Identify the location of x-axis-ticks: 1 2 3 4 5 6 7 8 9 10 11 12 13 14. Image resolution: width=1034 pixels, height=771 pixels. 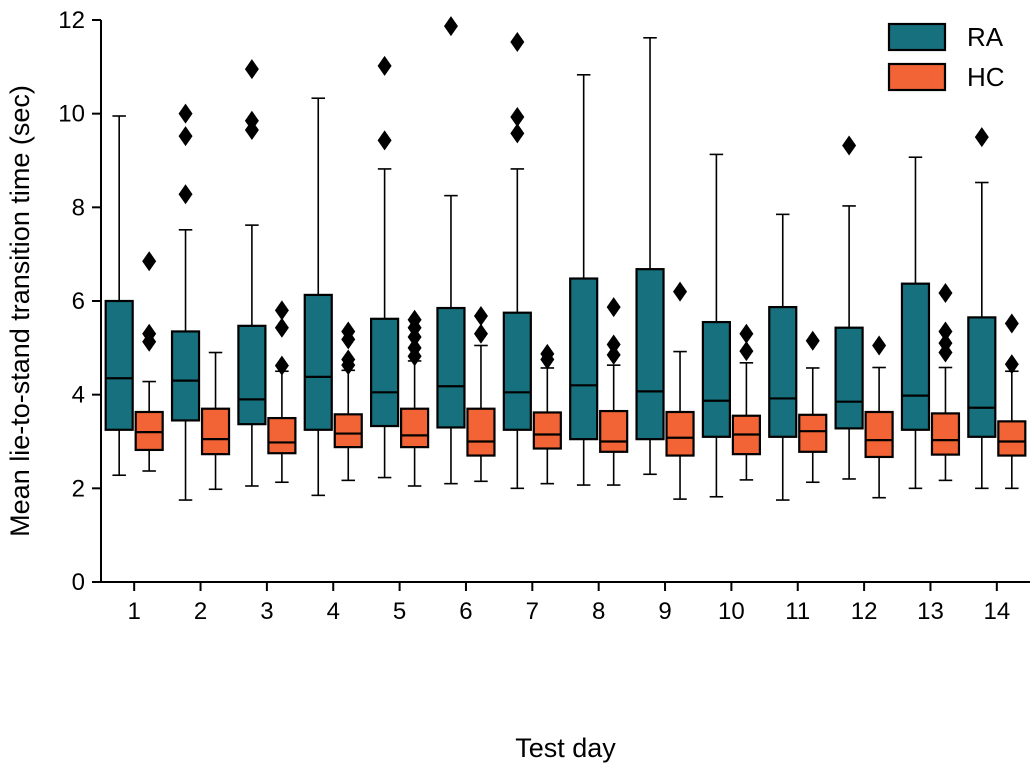
(568, 603).